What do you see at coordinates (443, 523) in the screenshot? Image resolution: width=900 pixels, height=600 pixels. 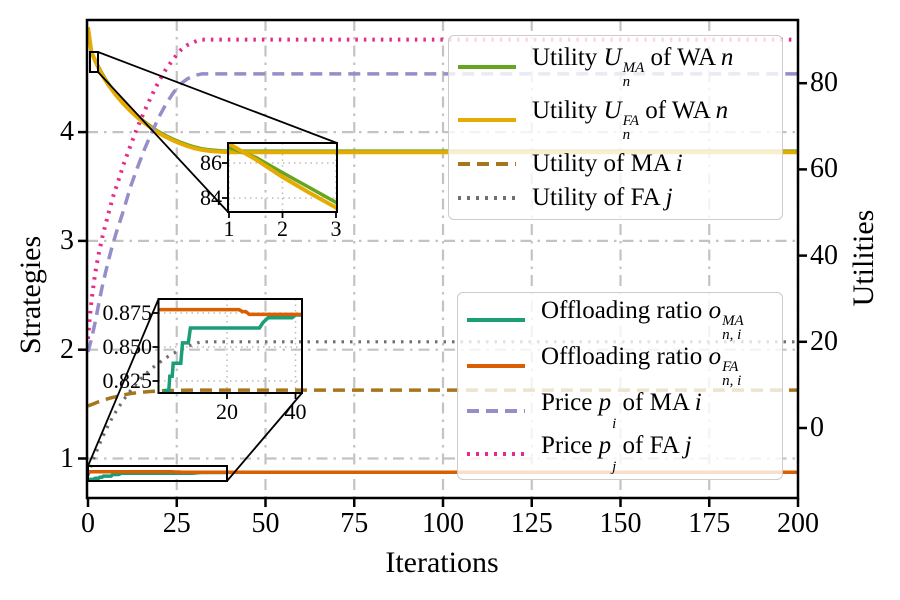 I see `x-tick-label: 100` at bounding box center [443, 523].